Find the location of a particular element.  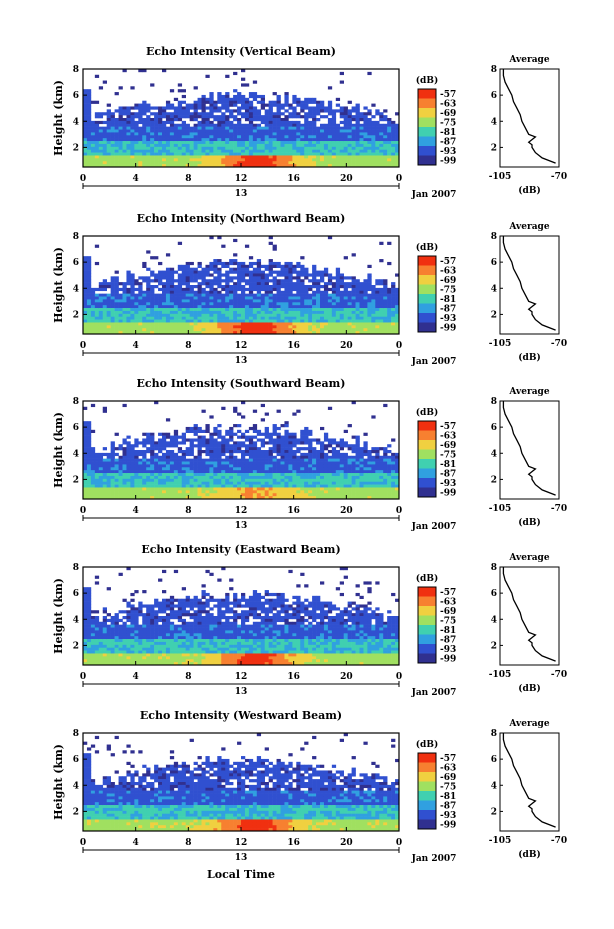

colorbar-tick-label: -69 is located at coordinates (448, 281).